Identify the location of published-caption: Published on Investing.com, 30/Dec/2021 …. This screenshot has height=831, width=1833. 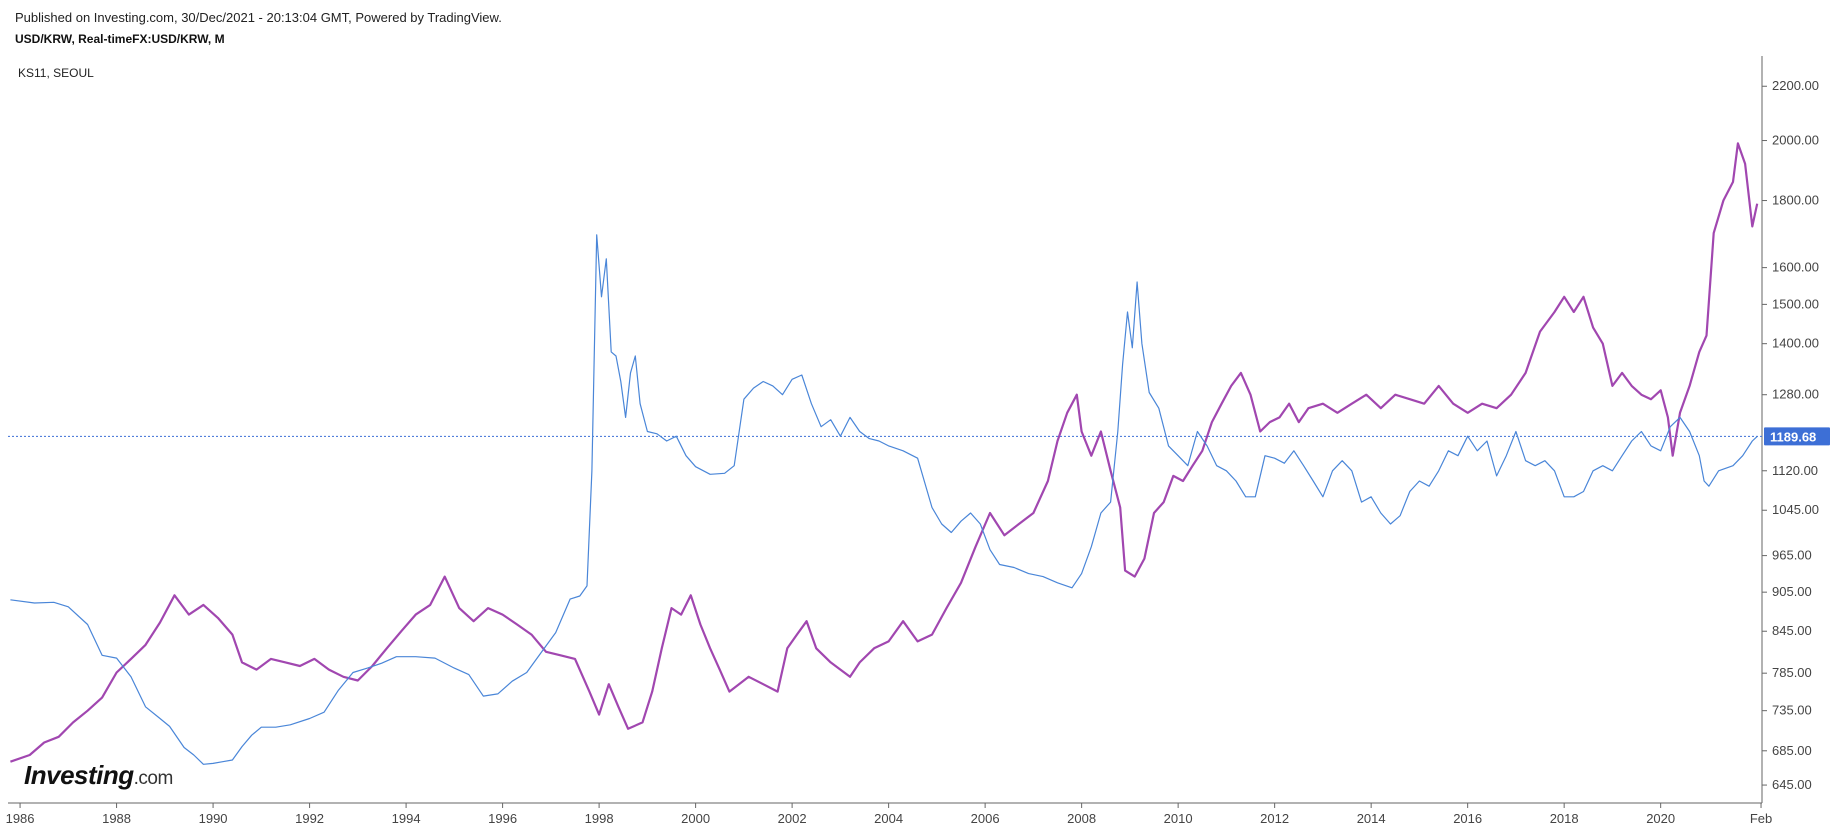
(258, 17).